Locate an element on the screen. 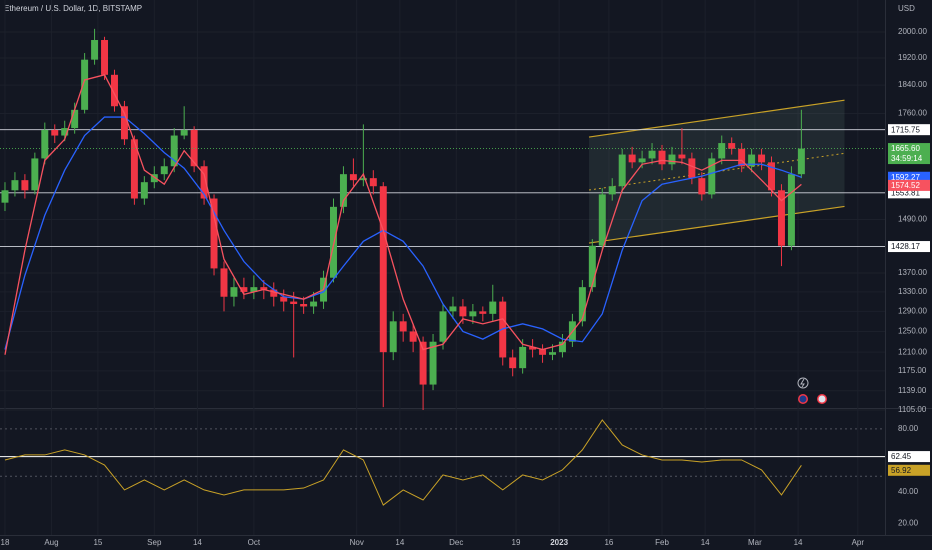  y-tick-label: 2000.00 is located at coordinates (912, 31).